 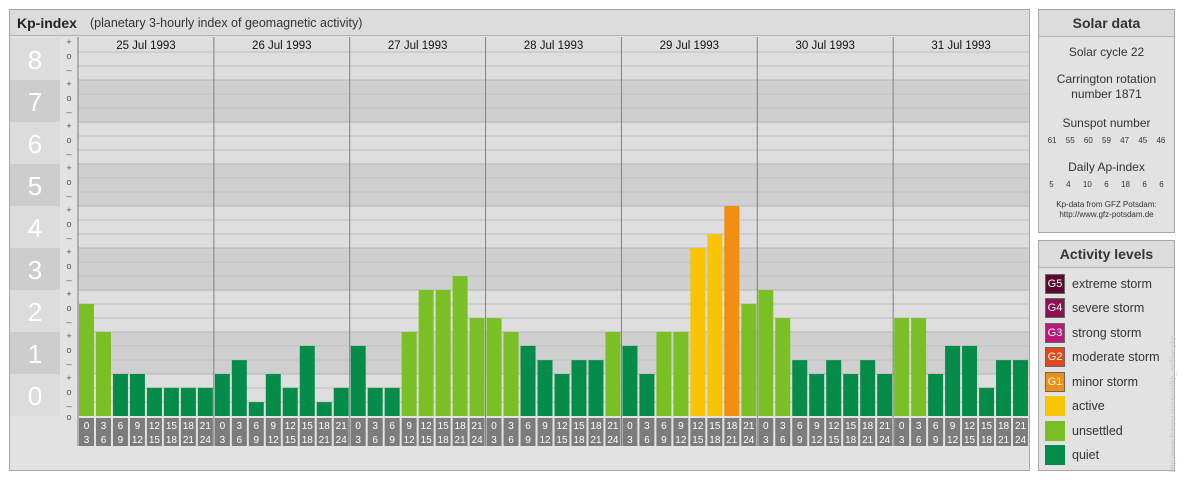 What do you see at coordinates (240, 426) in the screenshot?
I see `hour-start-label: 3` at bounding box center [240, 426].